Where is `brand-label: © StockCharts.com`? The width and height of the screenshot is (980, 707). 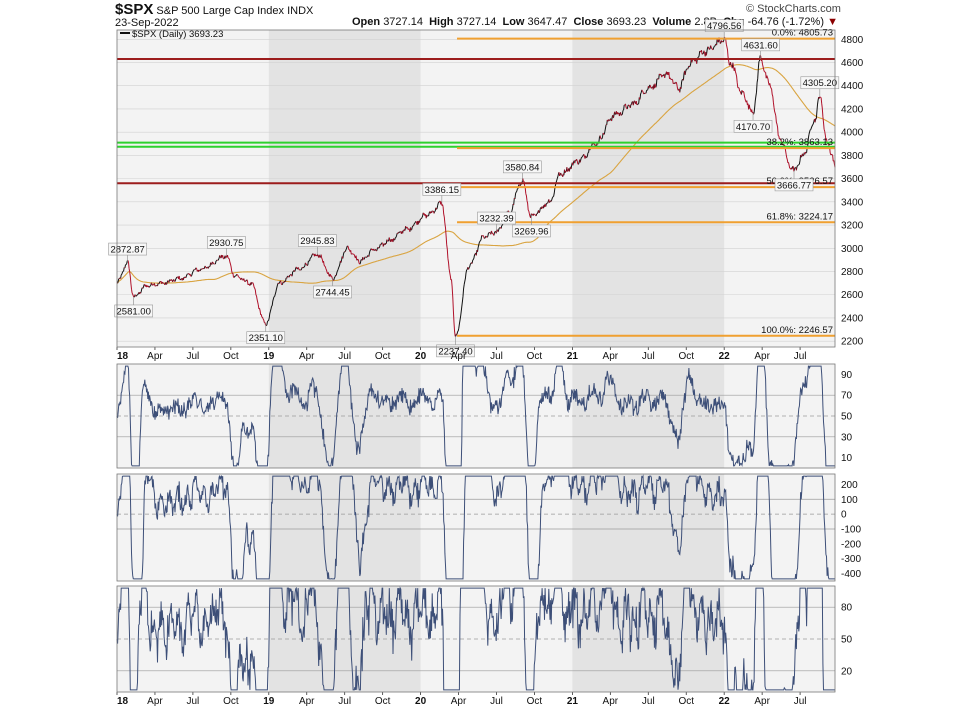
brand-label: © StockCharts.com is located at coordinates (793, 9).